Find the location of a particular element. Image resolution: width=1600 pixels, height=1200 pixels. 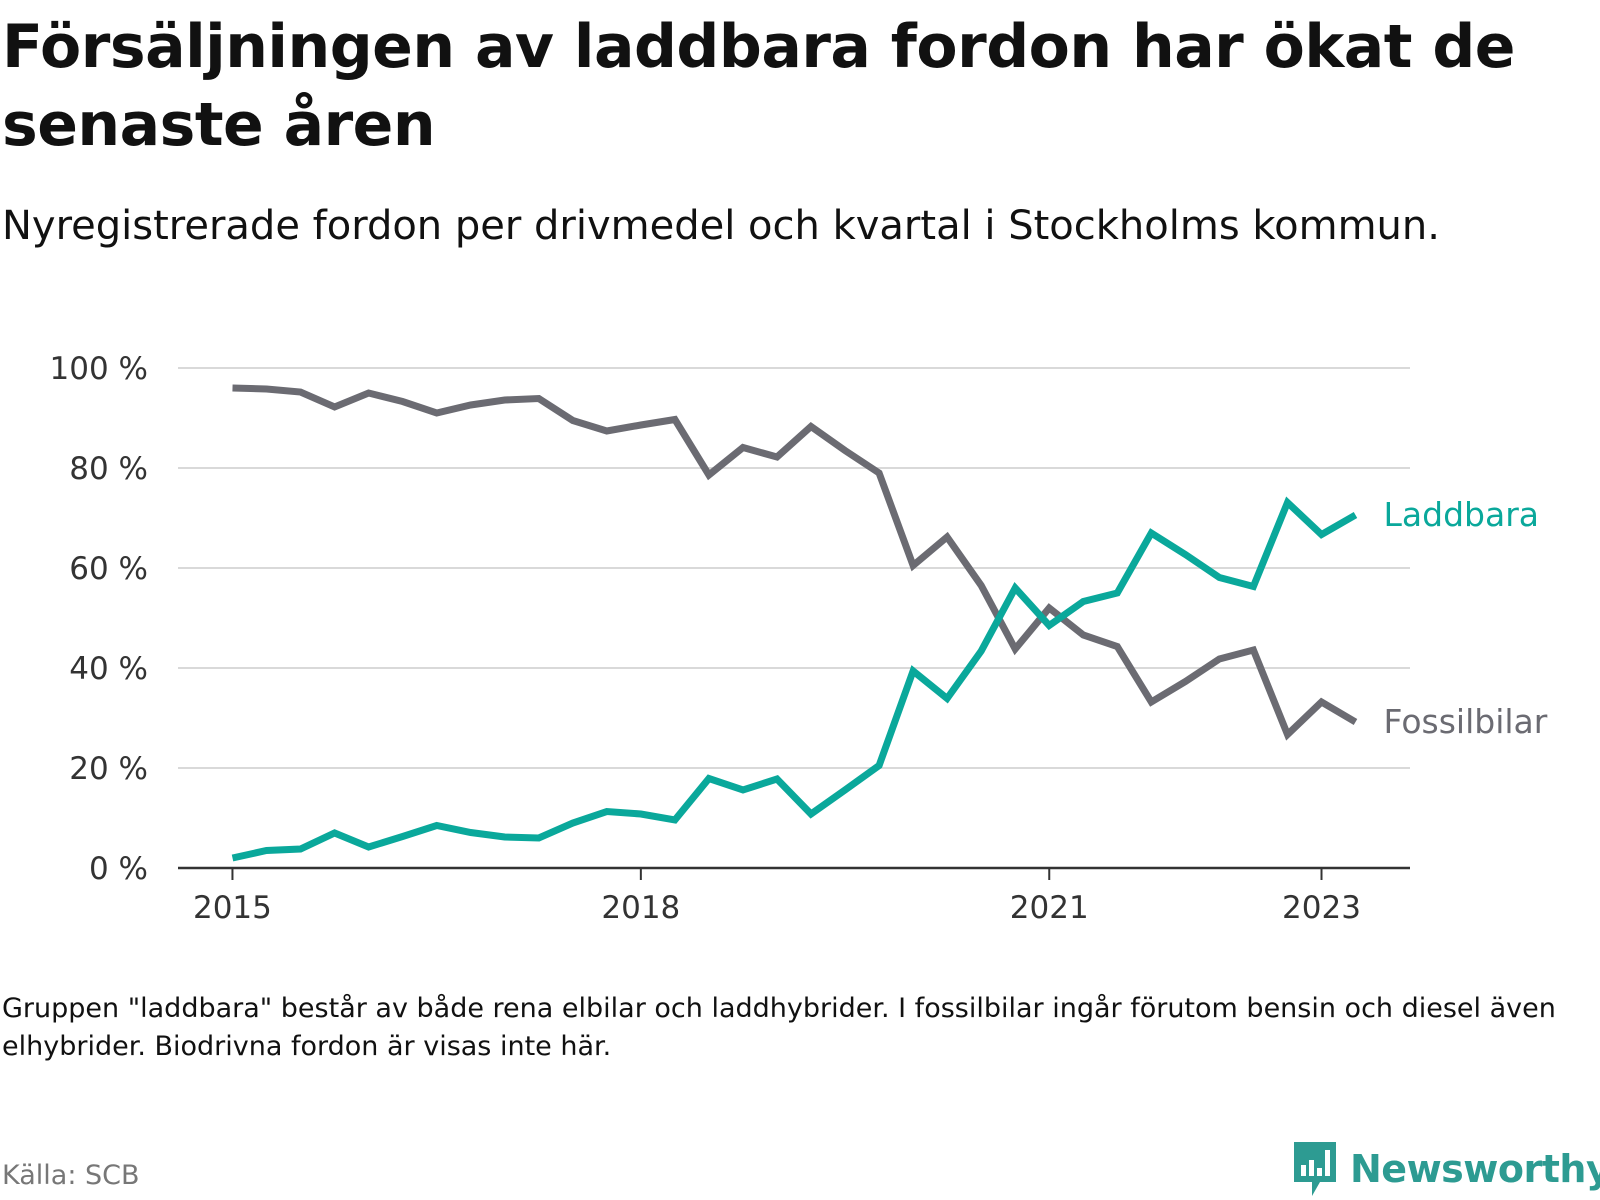

newsworthy-logo-text: Newsworthy is located at coordinates (1475, 1169).